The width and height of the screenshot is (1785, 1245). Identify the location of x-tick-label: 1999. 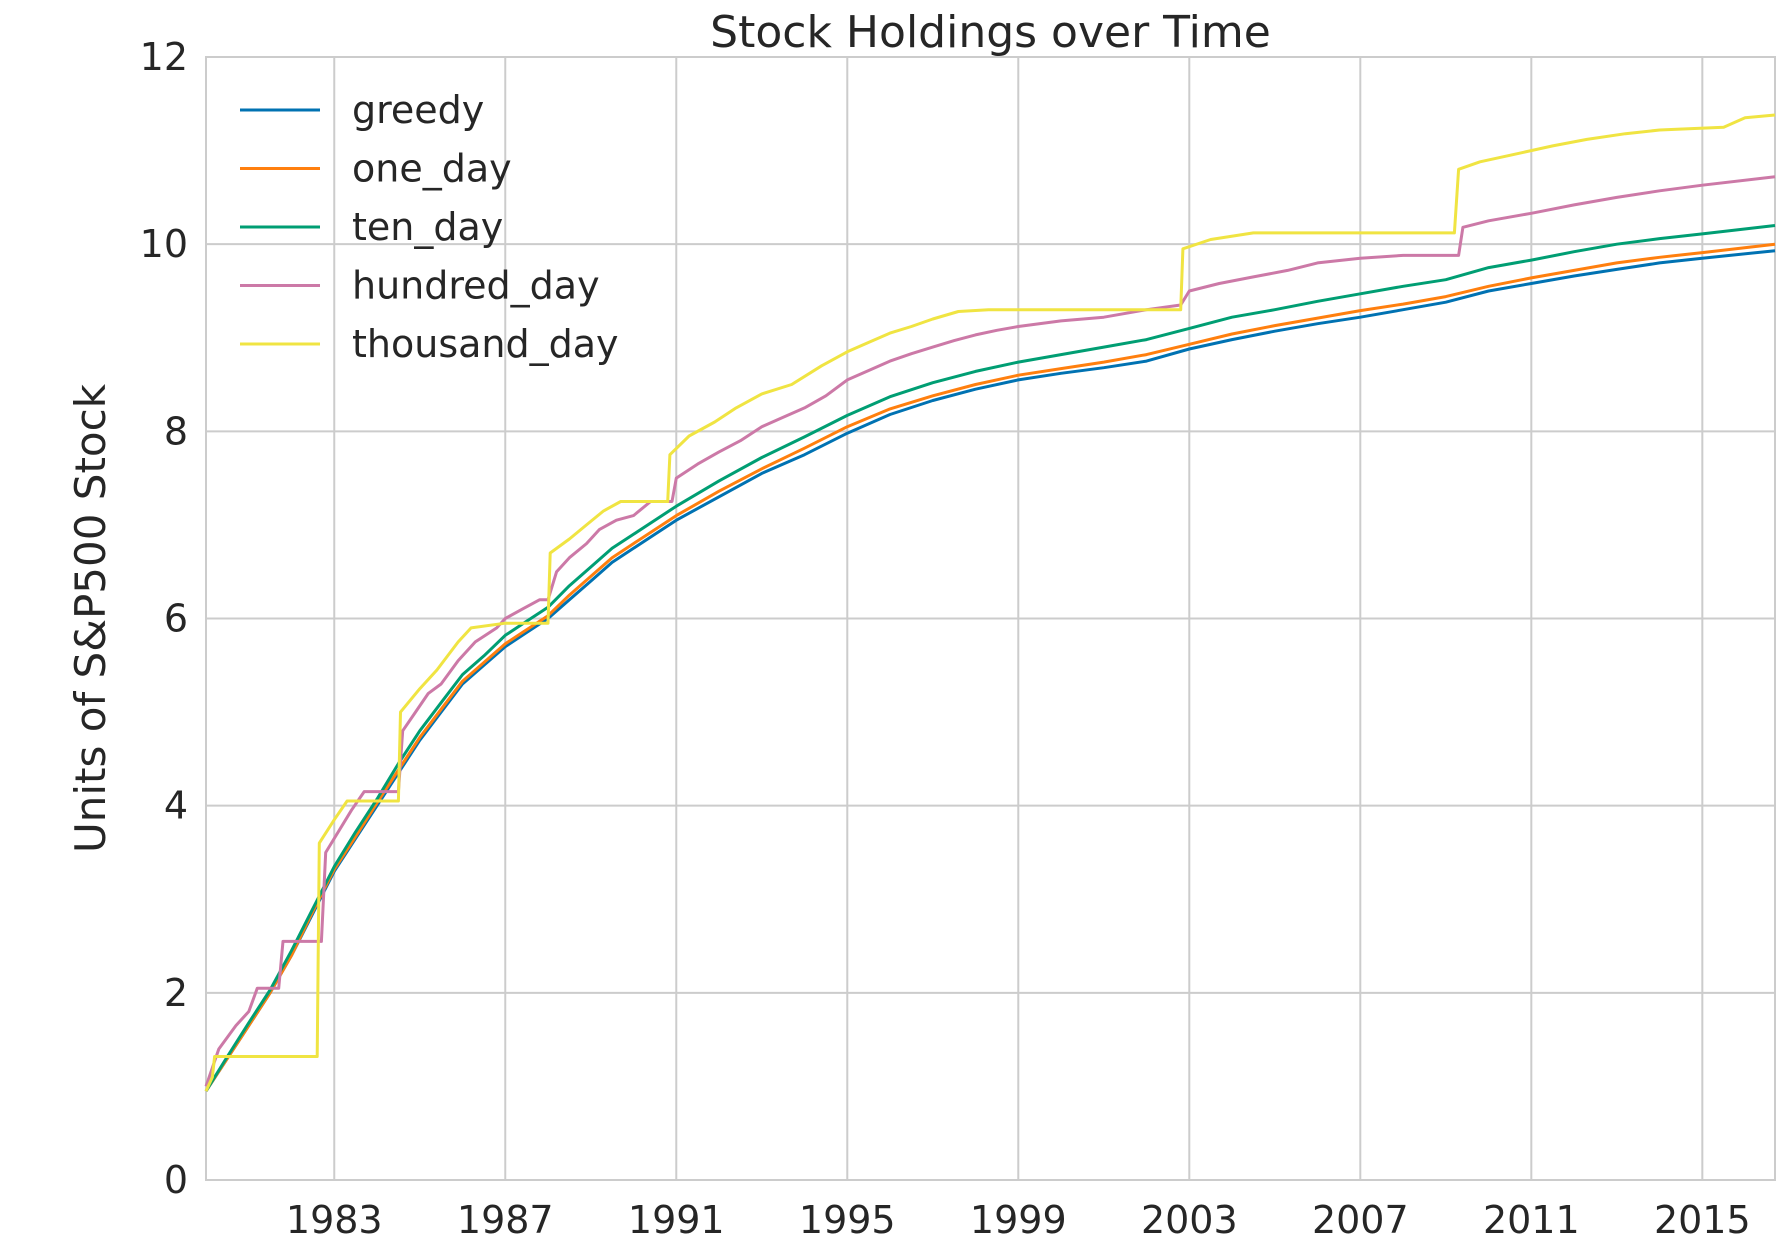
(1018, 1220).